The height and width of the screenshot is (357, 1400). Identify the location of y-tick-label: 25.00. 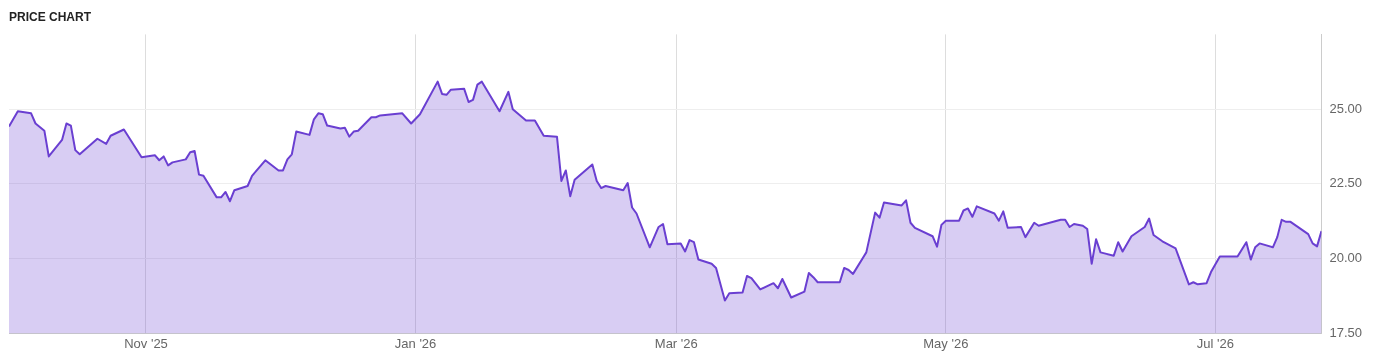
(1346, 108).